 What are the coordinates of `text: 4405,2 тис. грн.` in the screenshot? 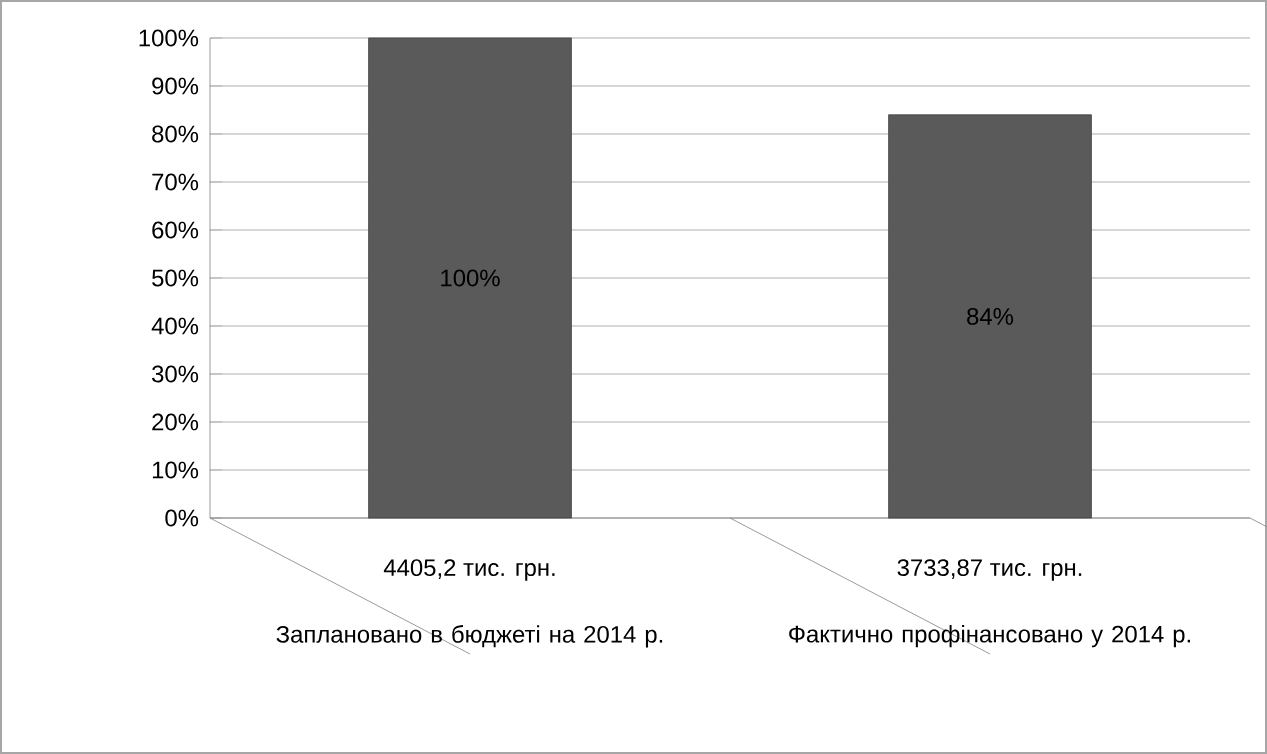 It's located at (469, 570).